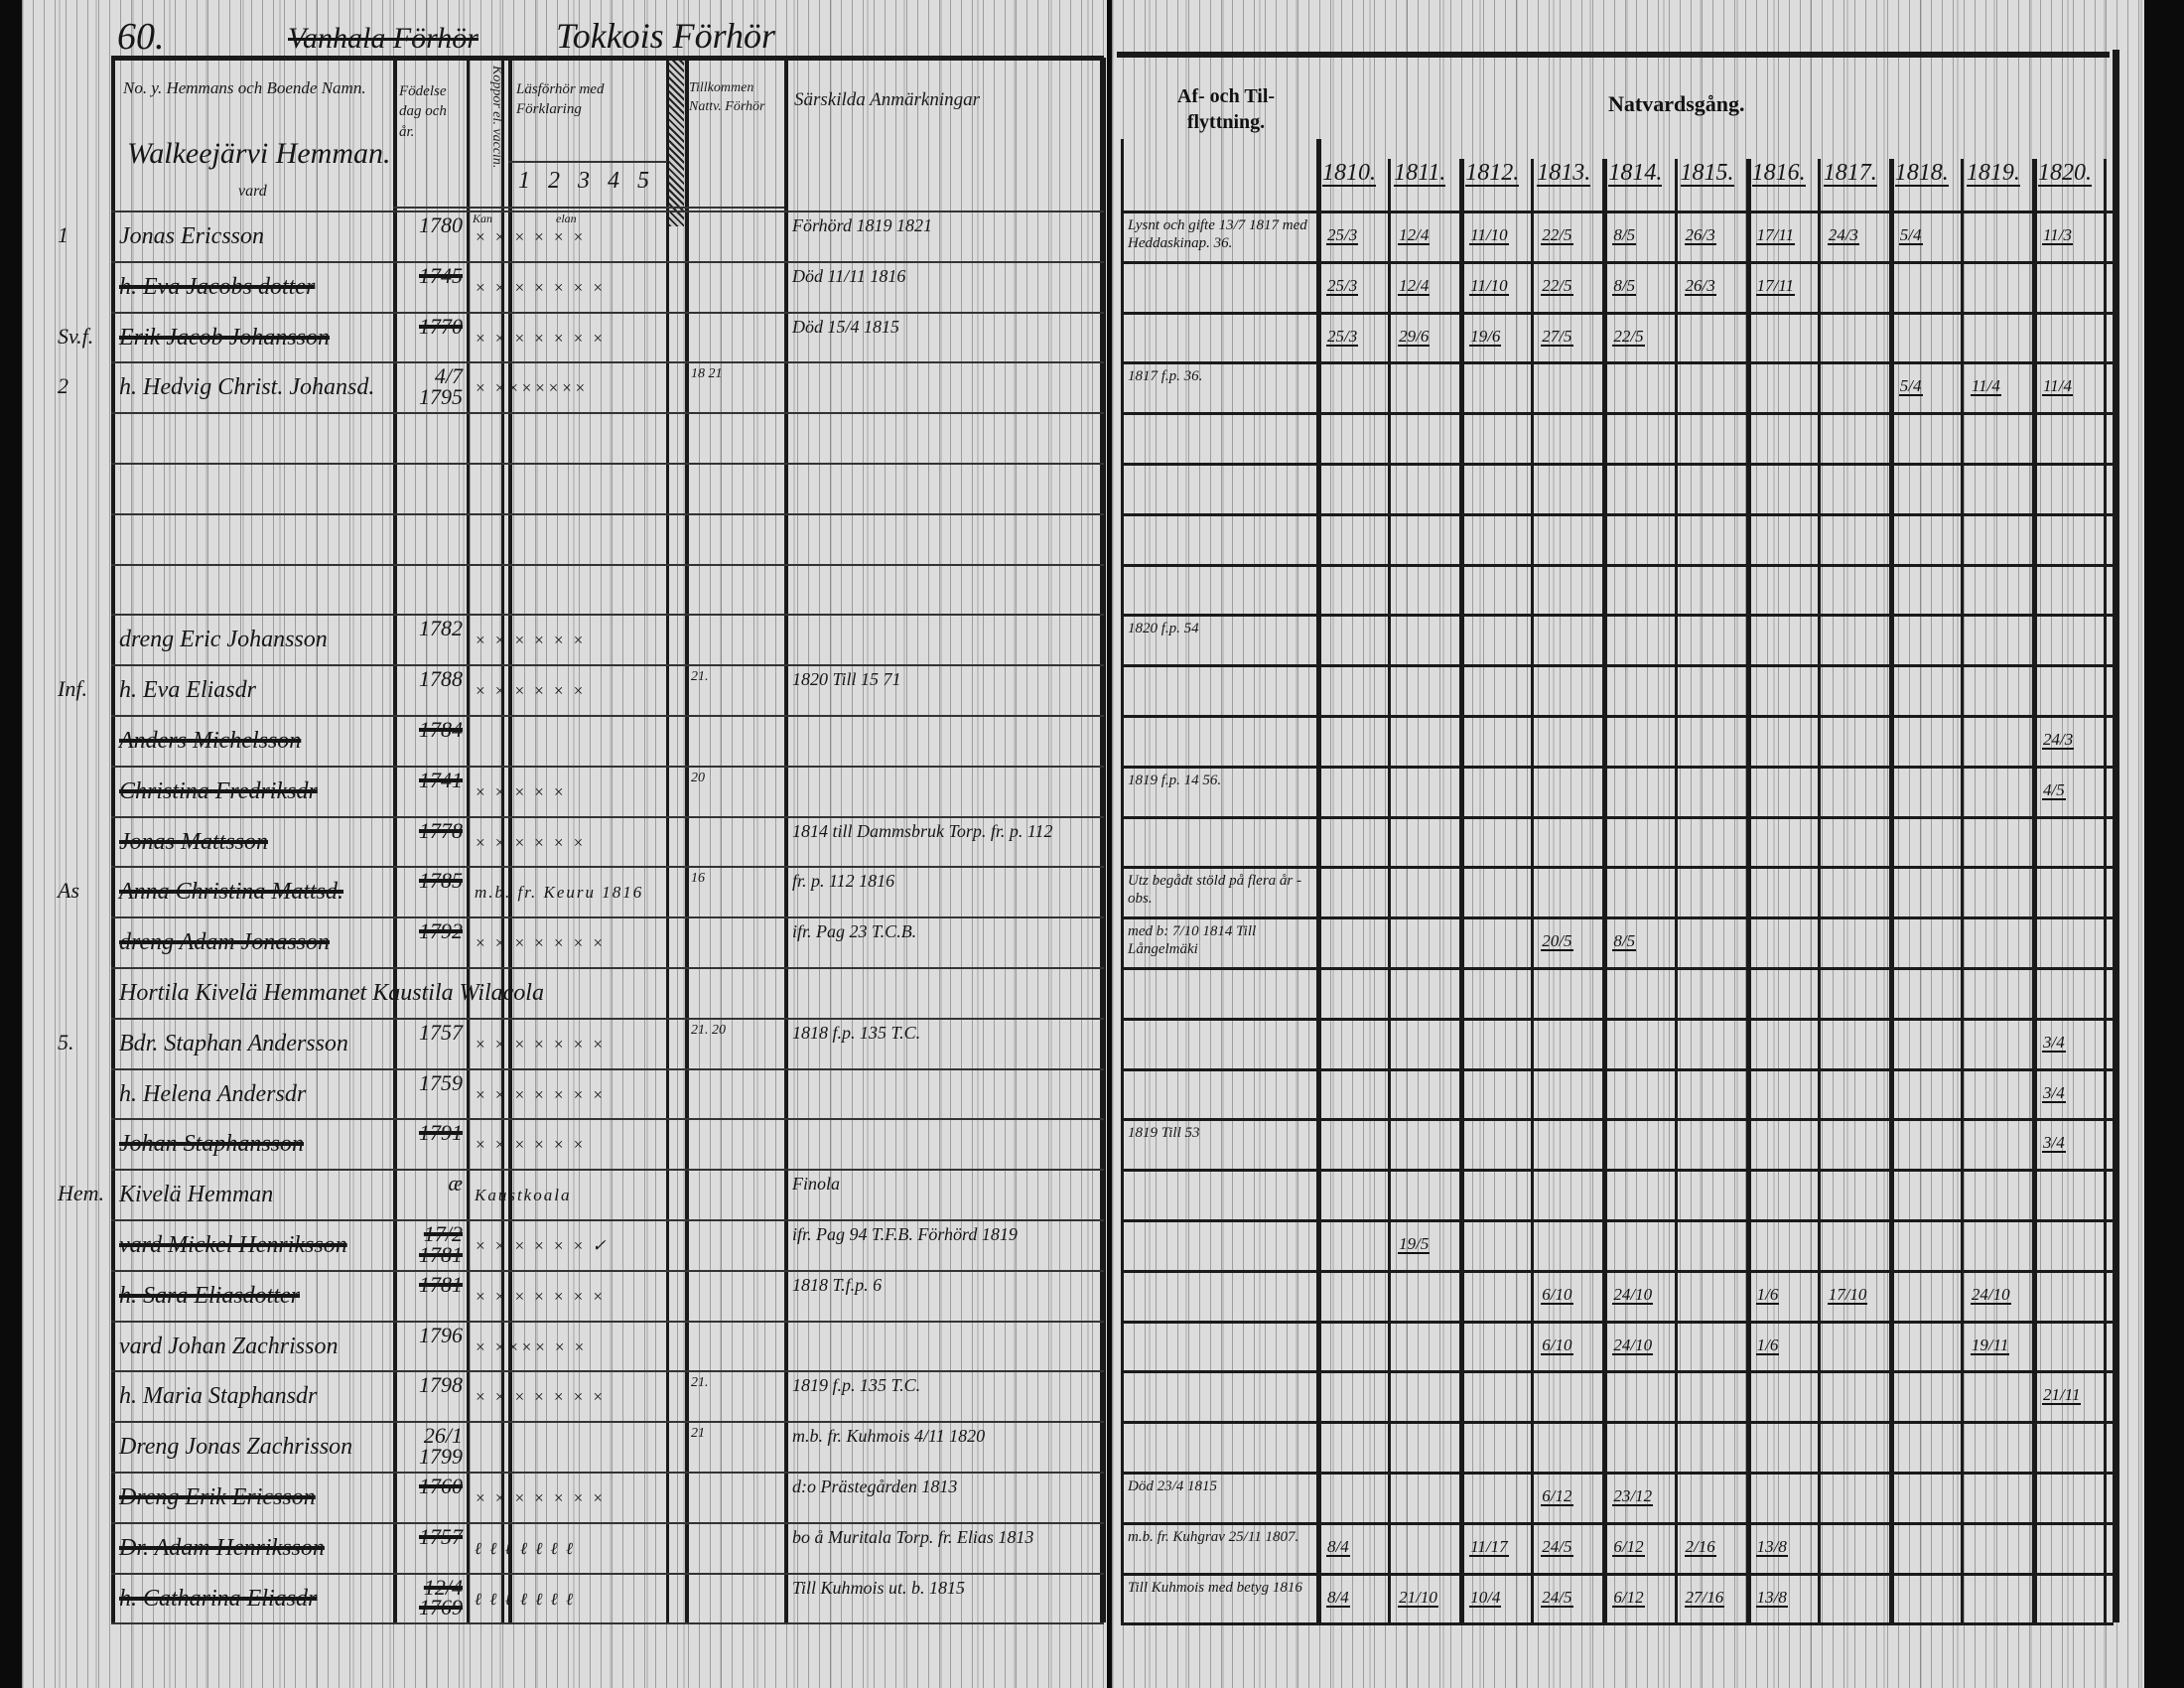 The height and width of the screenshot is (1688, 2184). What do you see at coordinates (2057, 235) in the screenshot?
I see `communion-date: 11/3` at bounding box center [2057, 235].